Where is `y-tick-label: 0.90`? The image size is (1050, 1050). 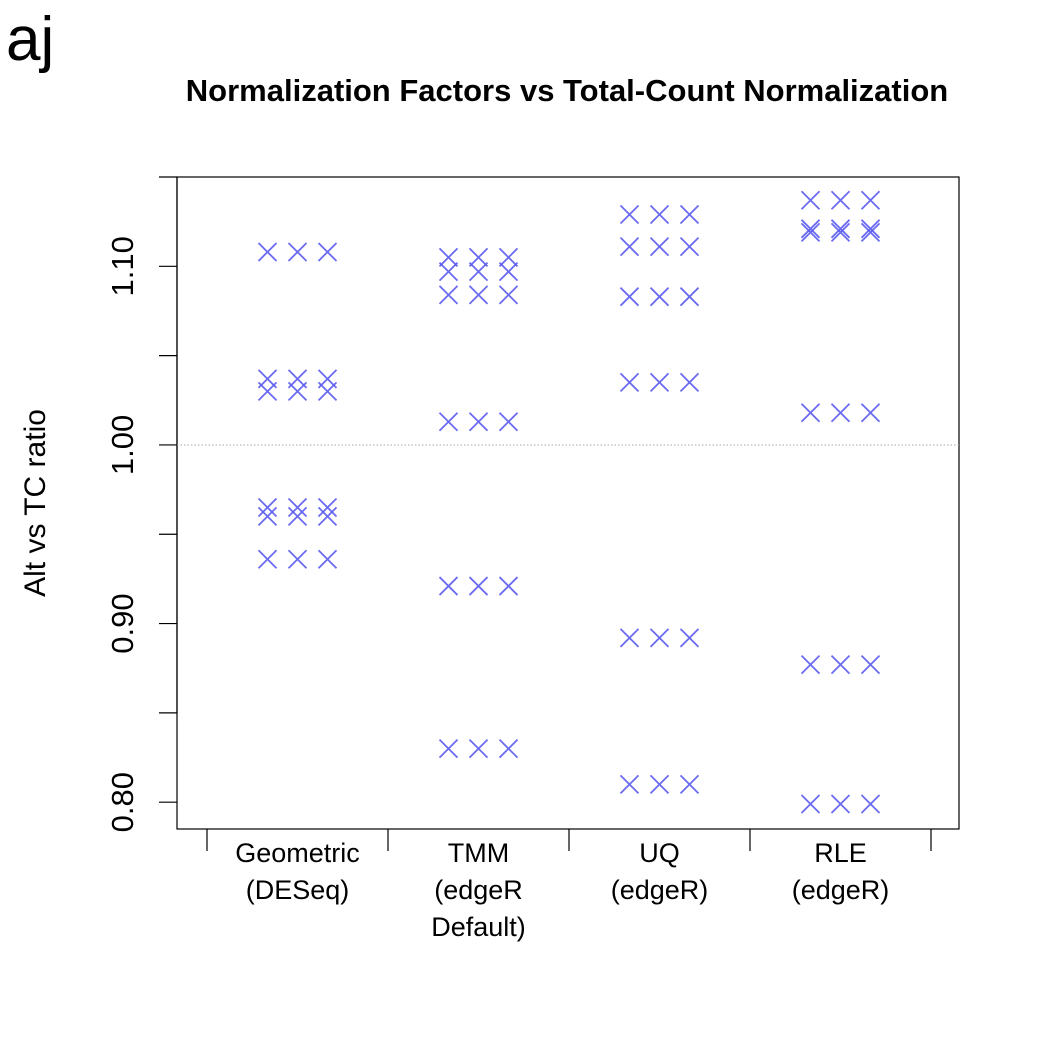
y-tick-label: 0.90 is located at coordinates (122, 623).